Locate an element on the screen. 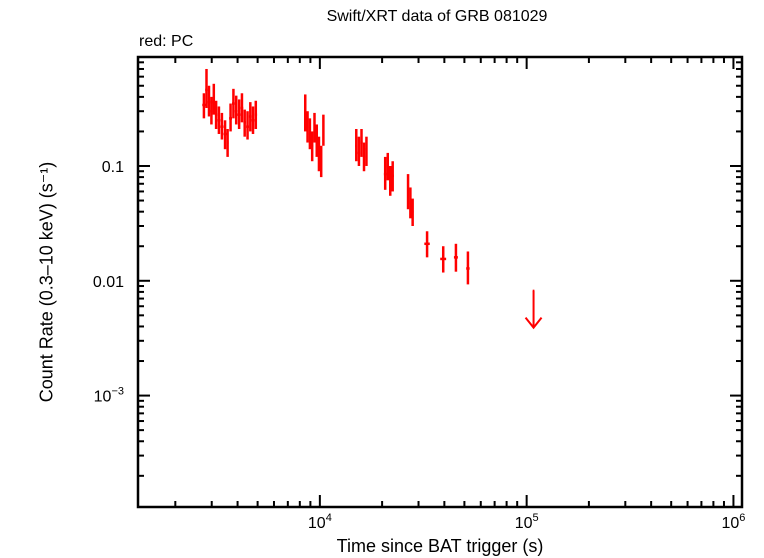 This screenshot has width=764, height=558. y-tick-label: 10−3 is located at coordinates (109, 396).